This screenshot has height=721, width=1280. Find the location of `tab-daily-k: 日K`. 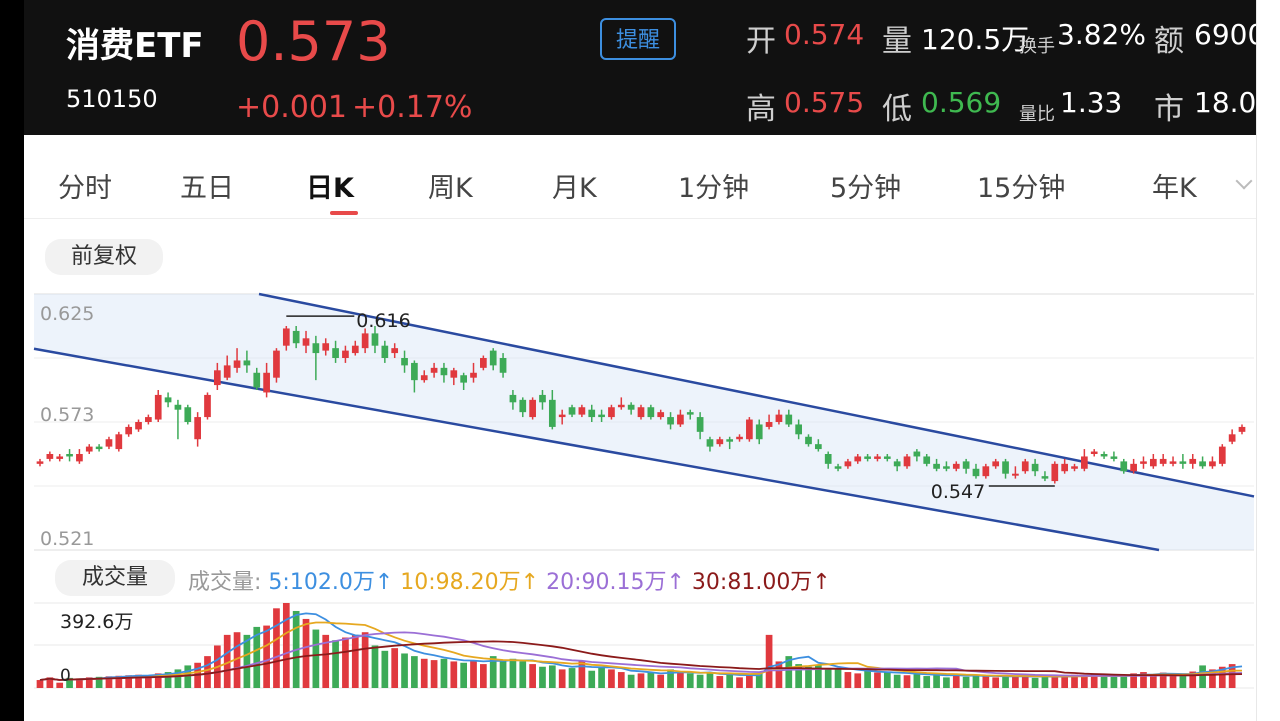

tab-daily-k: 日K is located at coordinates (330, 188).